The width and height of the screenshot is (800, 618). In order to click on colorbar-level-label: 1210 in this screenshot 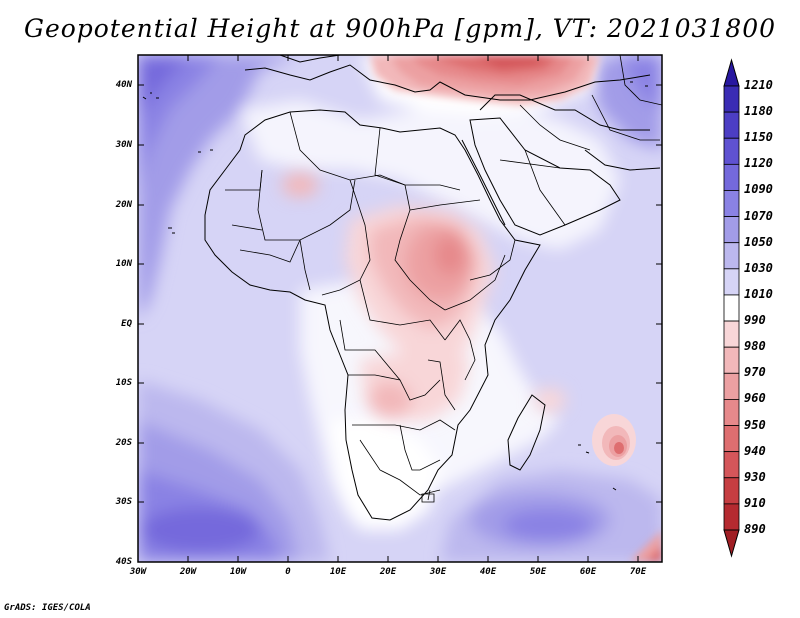, I will do `click(758, 85)`.